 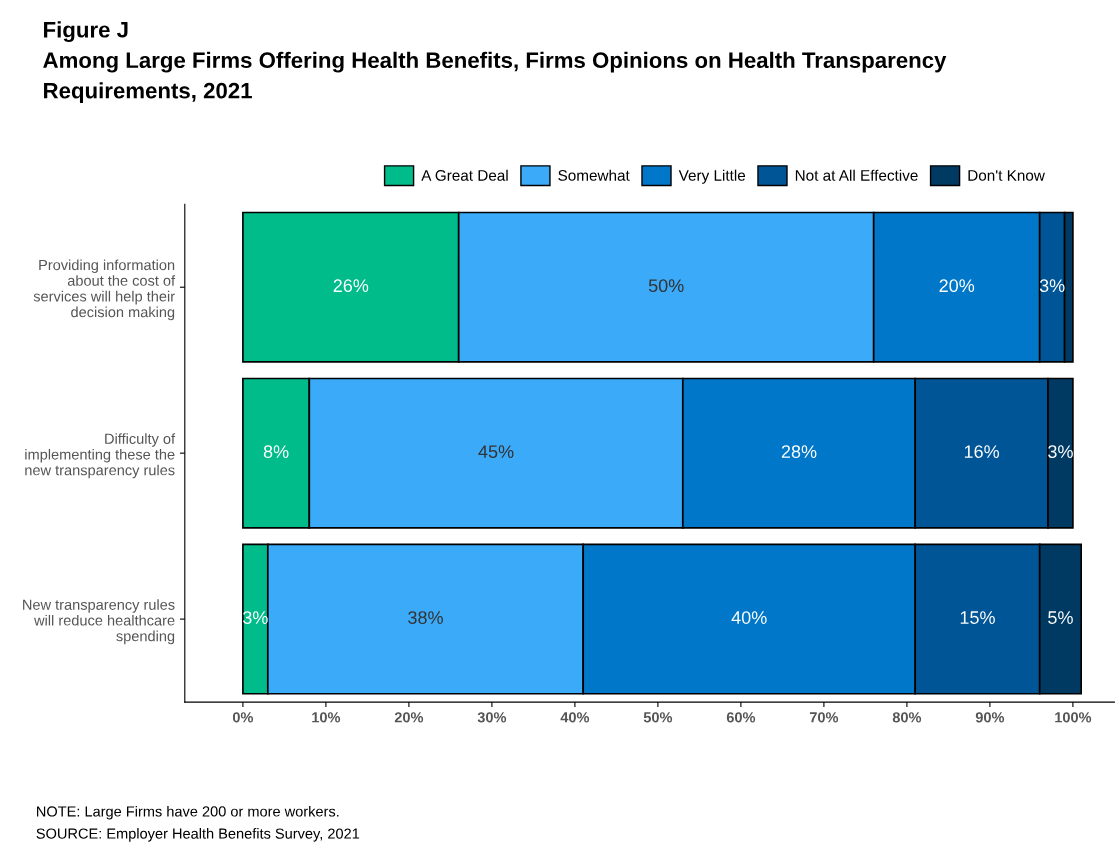 I want to click on data-label: 50%, so click(x=666, y=286).